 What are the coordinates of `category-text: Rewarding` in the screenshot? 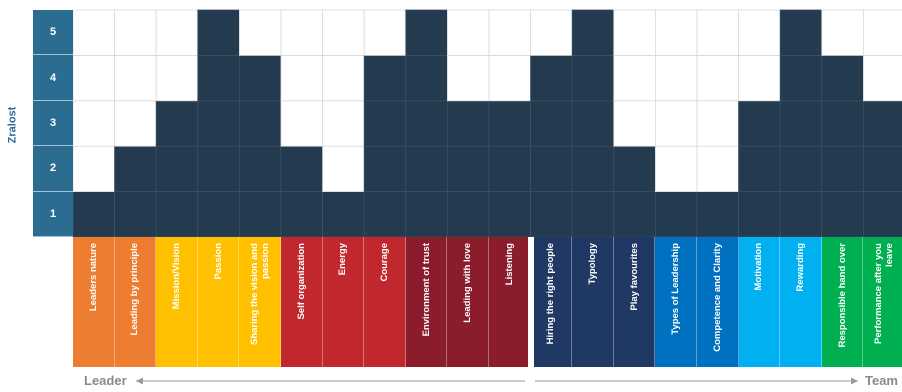 It's located at (800, 267).